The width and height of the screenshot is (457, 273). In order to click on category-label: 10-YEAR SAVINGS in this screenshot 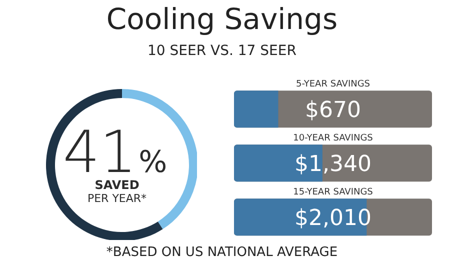, I will do `click(333, 139)`.